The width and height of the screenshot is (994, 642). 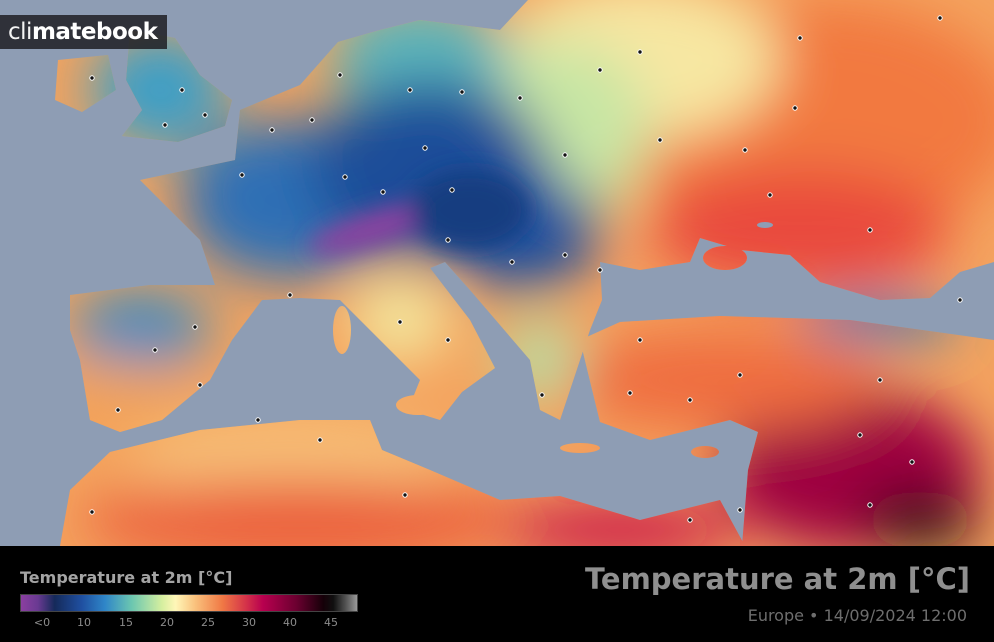 What do you see at coordinates (249, 622) in the screenshot?
I see `legend-tick: 30` at bounding box center [249, 622].